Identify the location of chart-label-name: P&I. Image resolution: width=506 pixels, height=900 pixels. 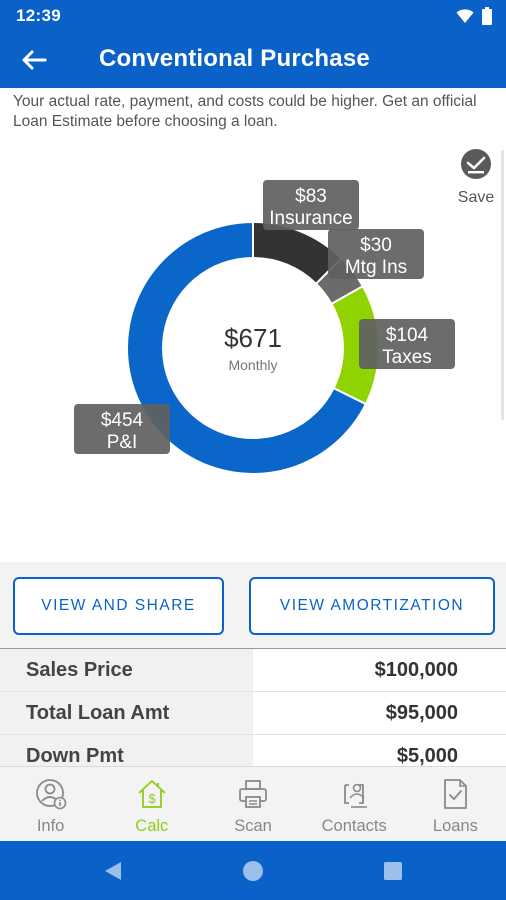
(122, 442).